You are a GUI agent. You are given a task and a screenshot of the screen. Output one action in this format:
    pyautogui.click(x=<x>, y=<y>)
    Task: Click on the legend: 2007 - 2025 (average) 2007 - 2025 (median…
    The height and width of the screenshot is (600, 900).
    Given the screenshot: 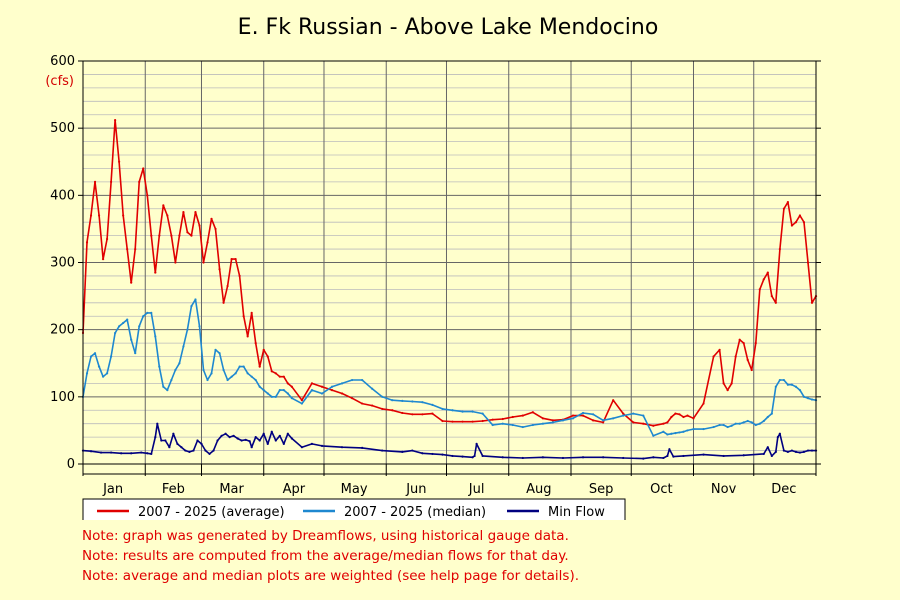 What is the action you would take?
    pyautogui.click(x=354, y=509)
    